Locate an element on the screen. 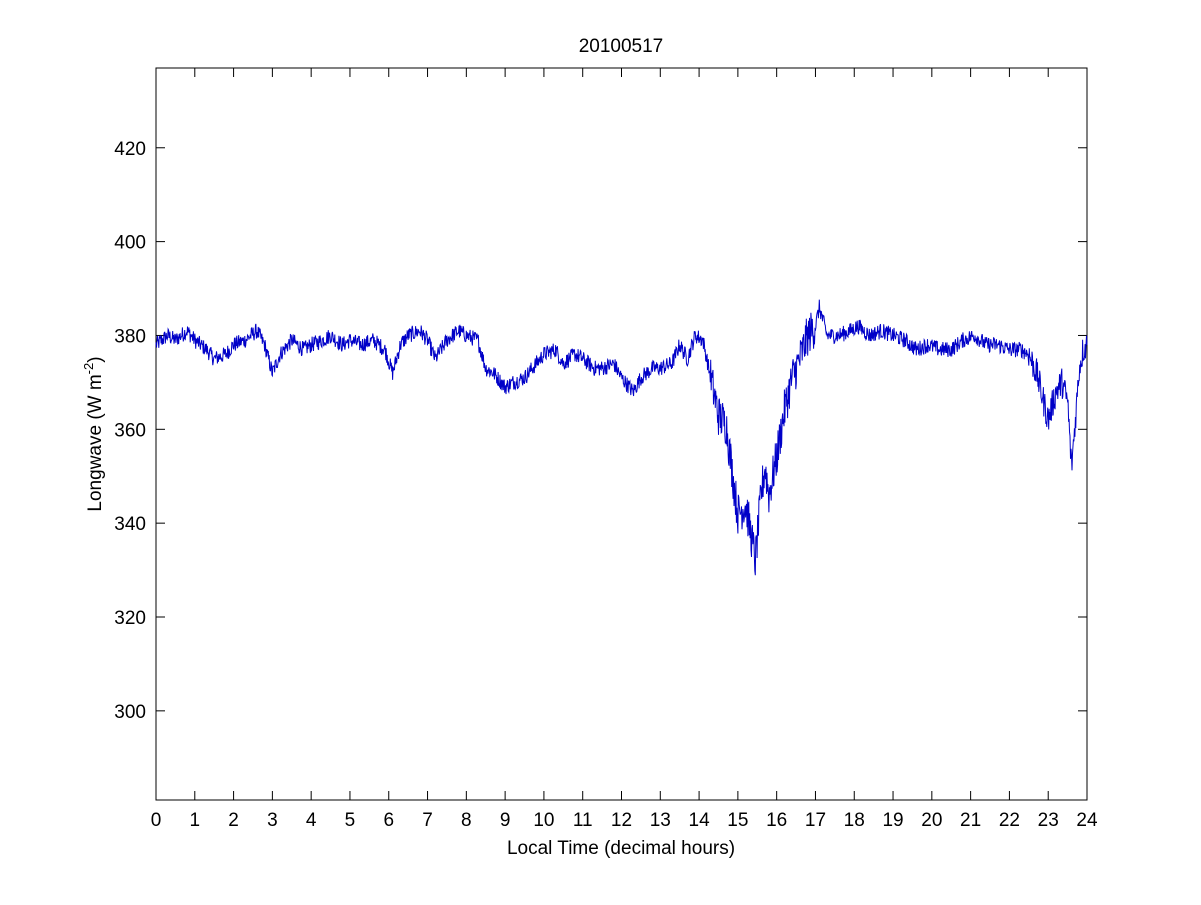 This screenshot has height=905, width=1201. x-tick-label: 24 is located at coordinates (1087, 820).